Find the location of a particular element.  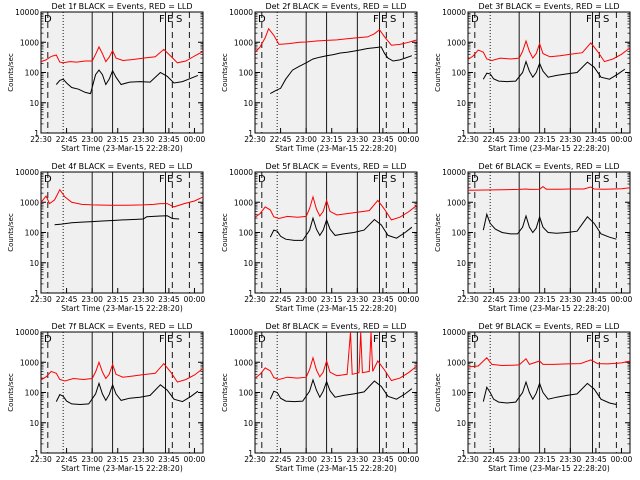

panel-title: Det 4f BLACK = Events, RED = LLD is located at coordinates (121, 166).